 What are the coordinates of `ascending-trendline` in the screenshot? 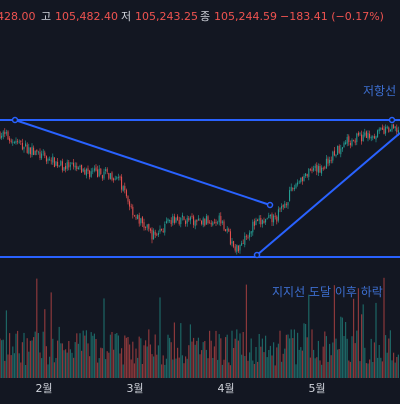 It's located at (328, 194).